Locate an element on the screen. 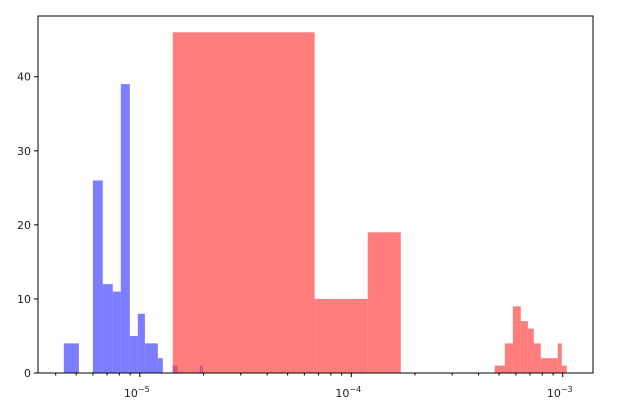 The height and width of the screenshot is (415, 624). y-tick-label: 30 is located at coordinates (24, 151).